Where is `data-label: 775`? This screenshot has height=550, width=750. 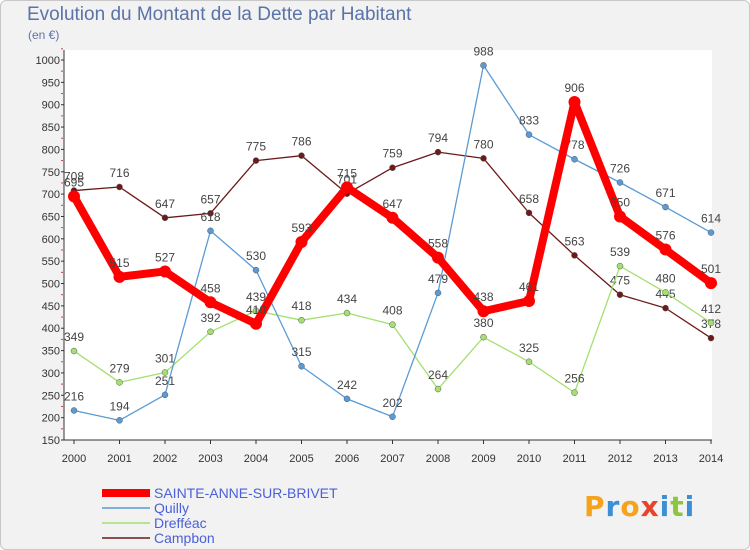
data-label: 775 is located at coordinates (256, 147).